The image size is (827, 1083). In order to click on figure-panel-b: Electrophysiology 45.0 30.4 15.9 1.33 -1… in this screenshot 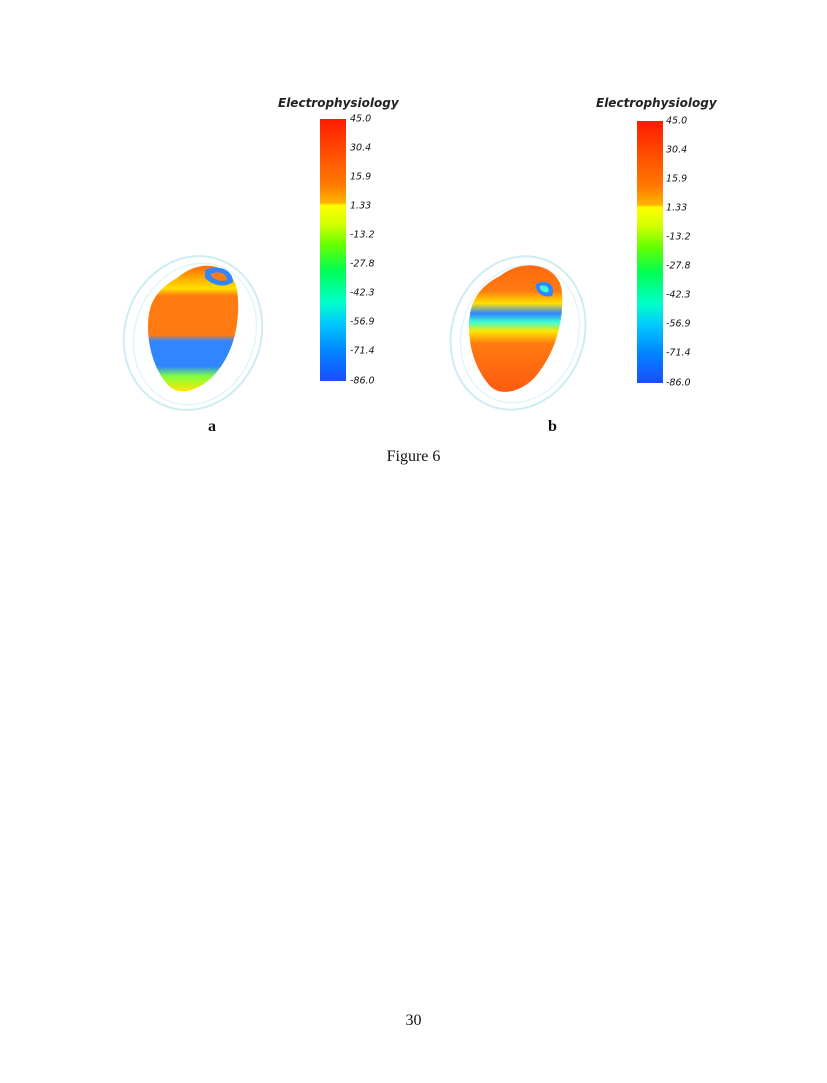, I will do `click(595, 261)`.